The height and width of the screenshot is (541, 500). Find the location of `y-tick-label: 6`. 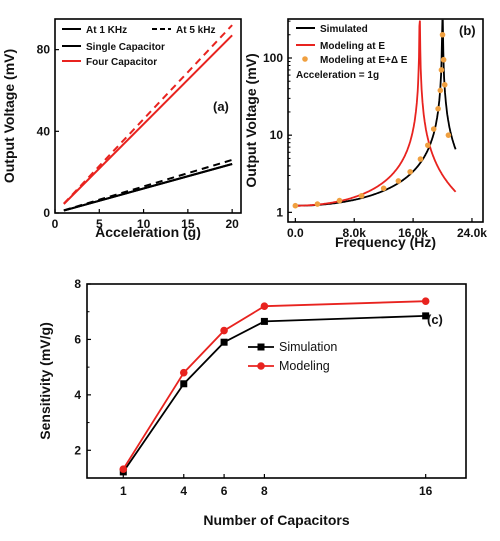

y-tick-label: 6 is located at coordinates (77, 339).